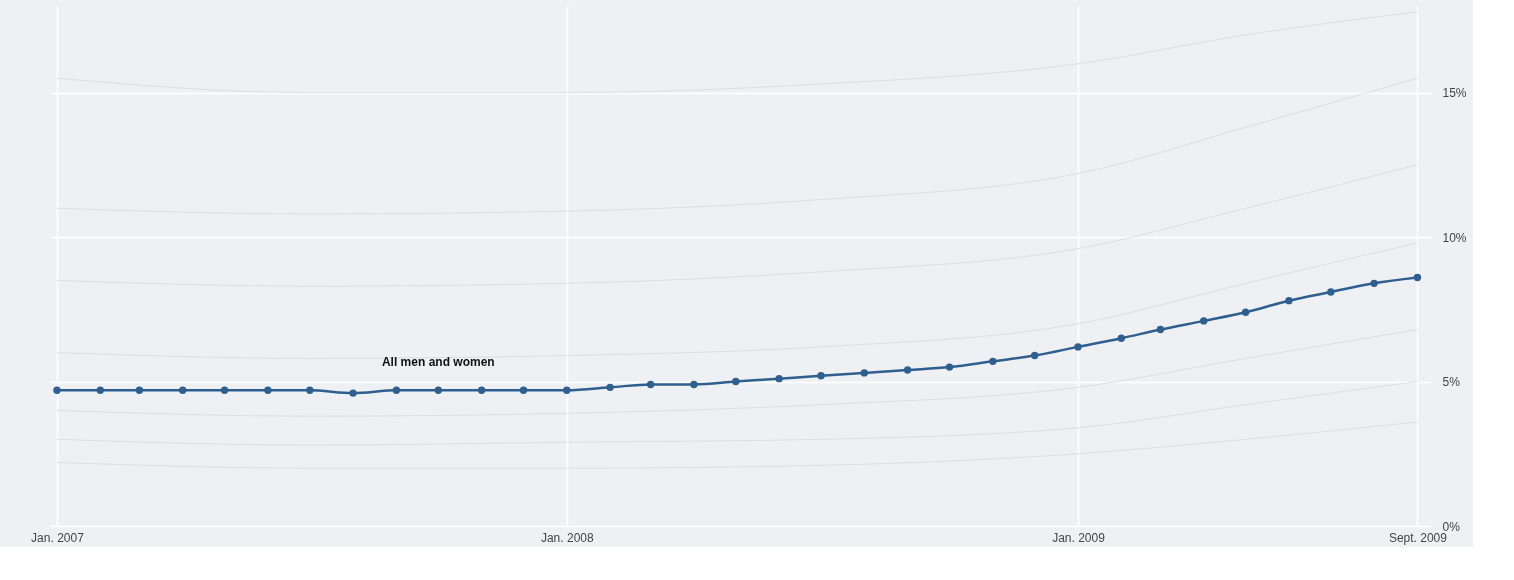  What do you see at coordinates (567, 537) in the screenshot?
I see `x-tick-label: Jan. 2008` at bounding box center [567, 537].